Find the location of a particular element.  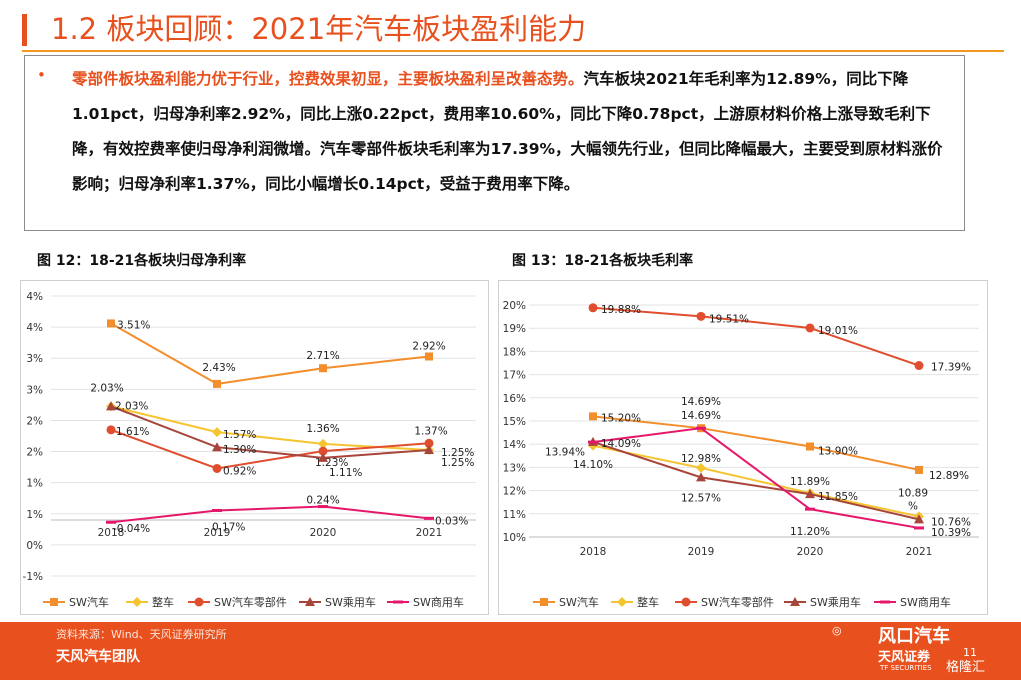

data-label: 2.92% is located at coordinates (428, 346).